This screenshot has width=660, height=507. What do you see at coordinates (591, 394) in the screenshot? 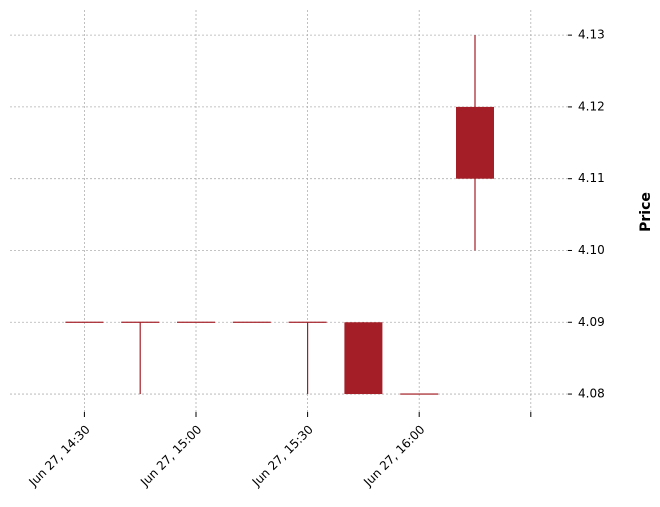
I see `y-tick-label: 4.08` at bounding box center [591, 394].